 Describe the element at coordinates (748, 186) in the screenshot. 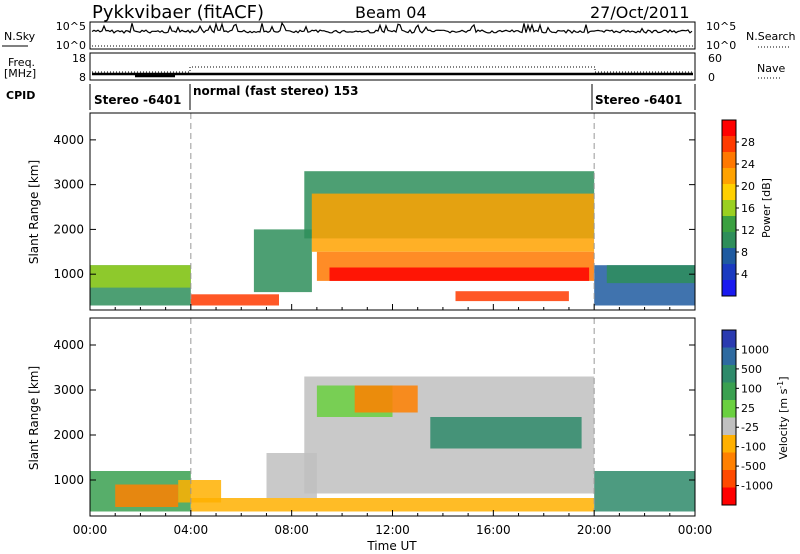

I see `power-colorbar-tick-label-2: 20` at that location.